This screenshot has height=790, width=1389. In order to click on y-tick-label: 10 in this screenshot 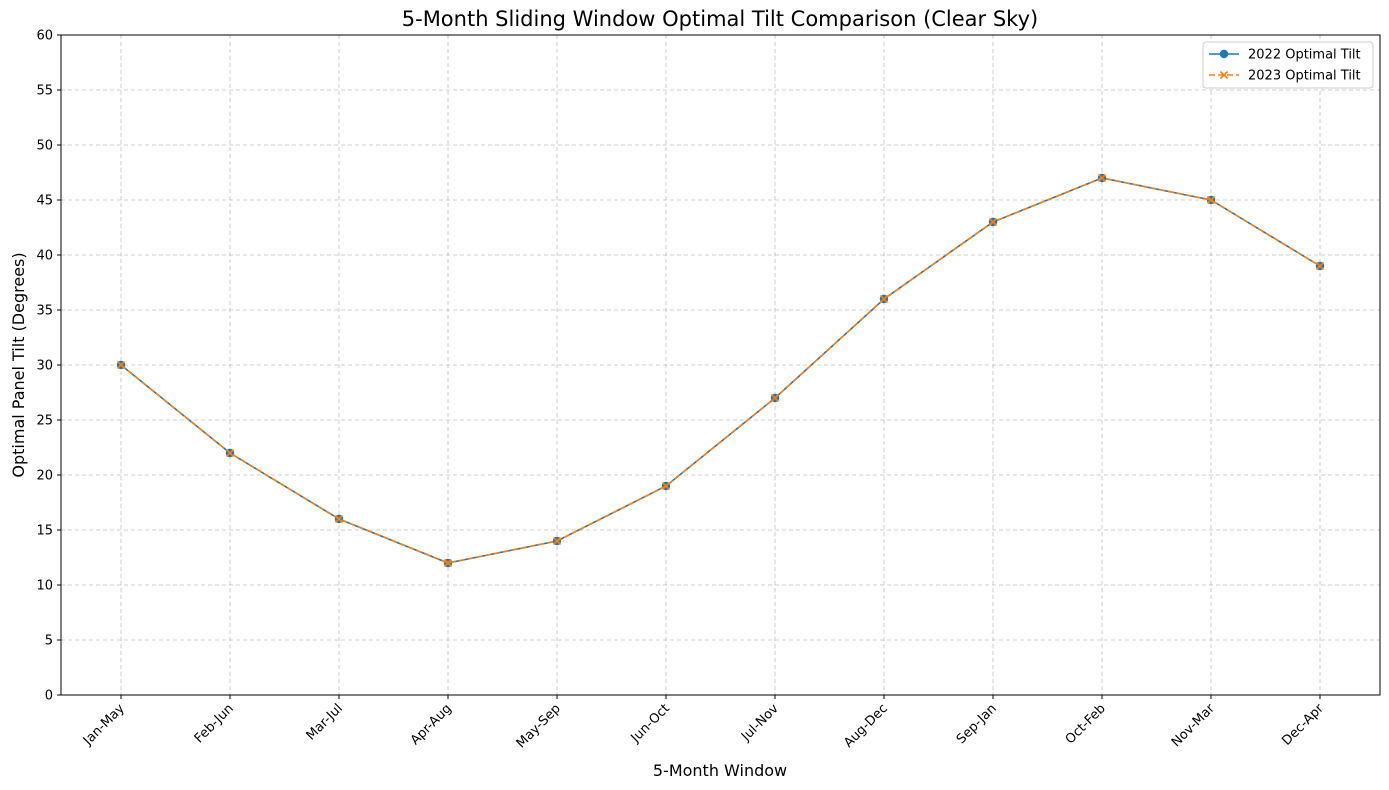, I will do `click(44, 586)`.